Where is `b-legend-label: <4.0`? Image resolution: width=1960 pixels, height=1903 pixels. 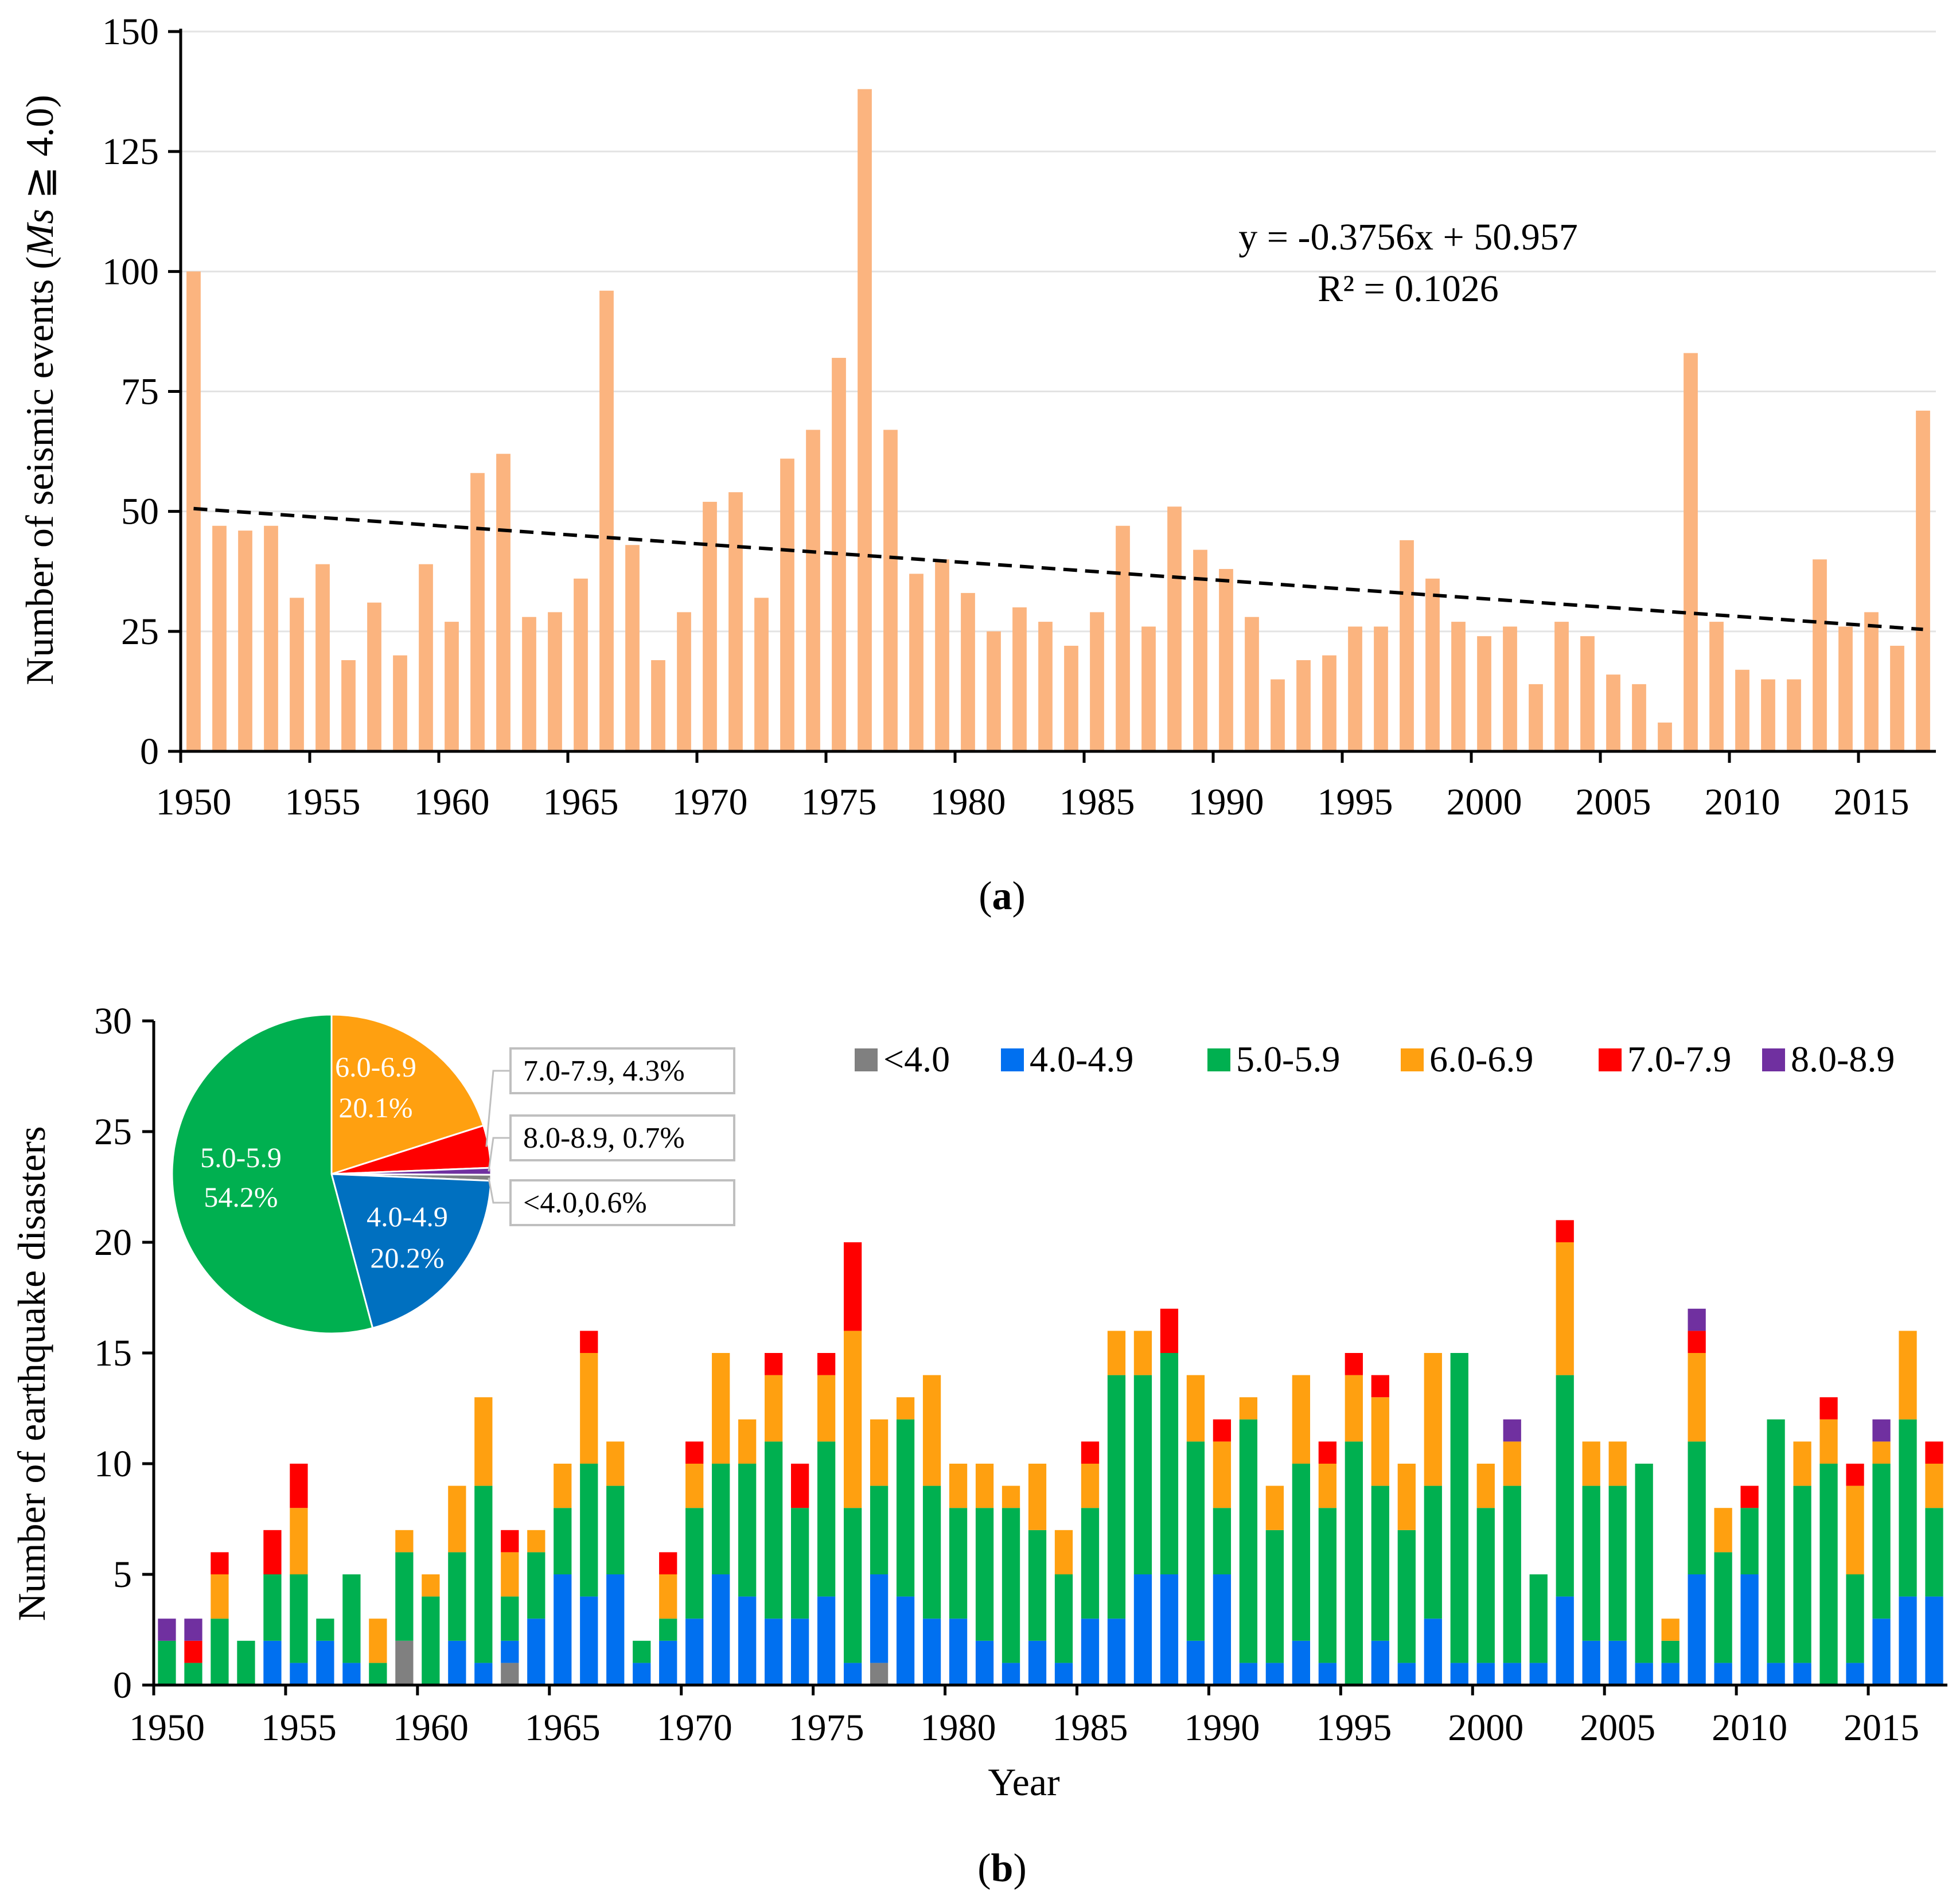
b-legend-label: <4.0 is located at coordinates (916, 1059).